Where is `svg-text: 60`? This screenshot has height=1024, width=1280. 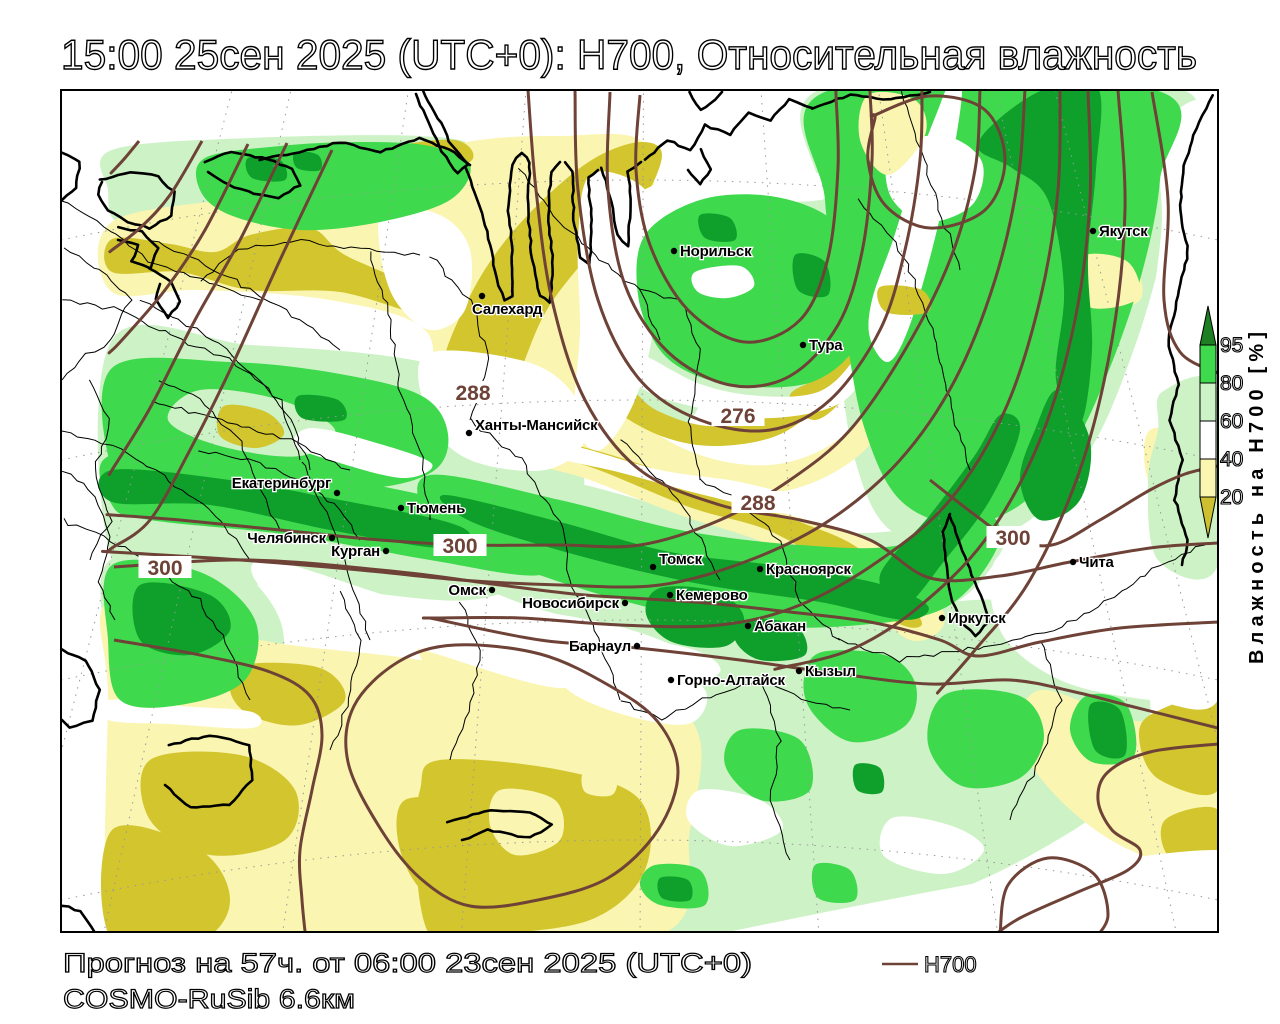
svg-text: 60 is located at coordinates (1231, 421).